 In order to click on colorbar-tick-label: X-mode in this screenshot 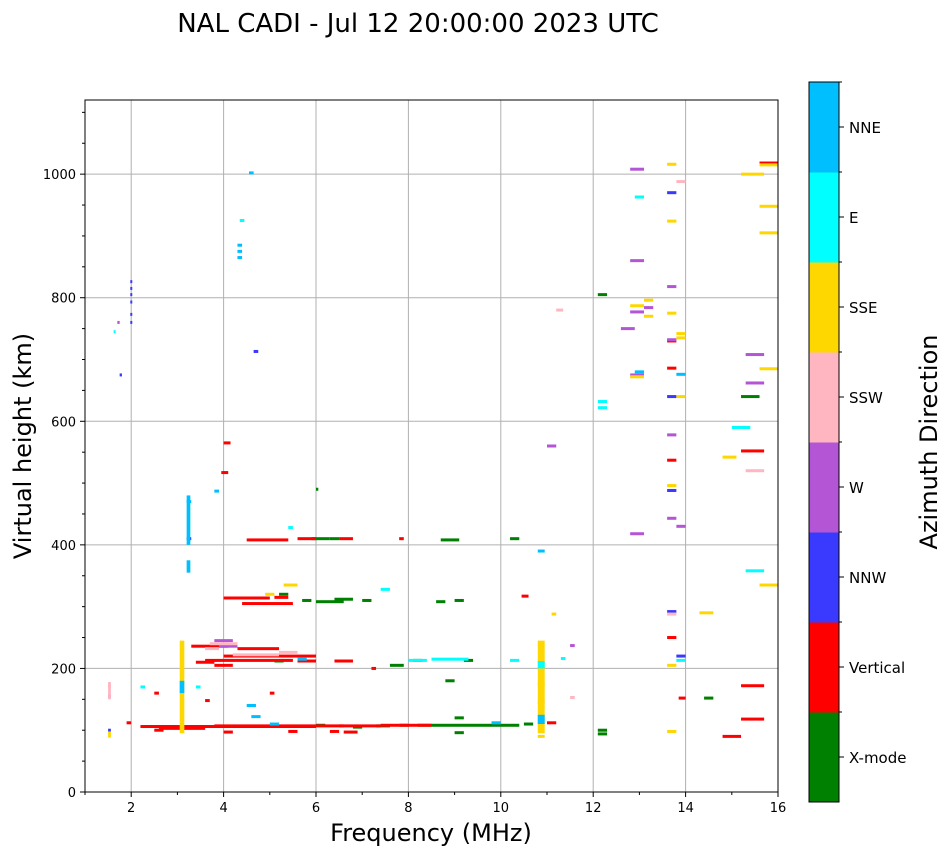, I will do `click(877, 758)`.